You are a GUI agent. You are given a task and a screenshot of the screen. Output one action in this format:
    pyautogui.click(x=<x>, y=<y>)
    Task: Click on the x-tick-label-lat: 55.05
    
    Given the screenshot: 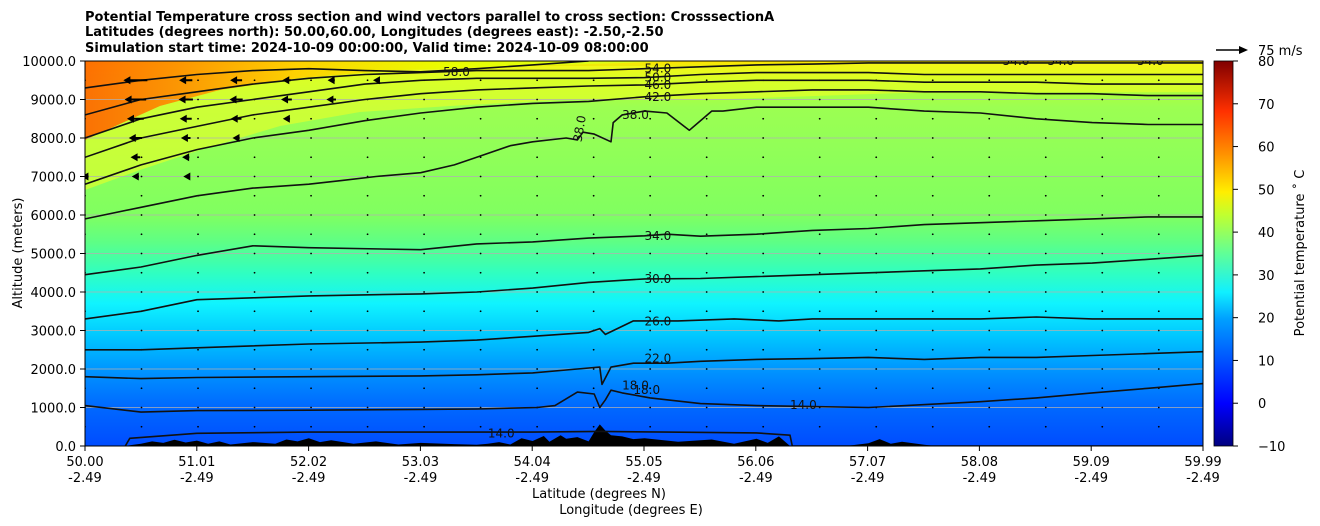 What is the action you would take?
    pyautogui.click(x=643, y=462)
    